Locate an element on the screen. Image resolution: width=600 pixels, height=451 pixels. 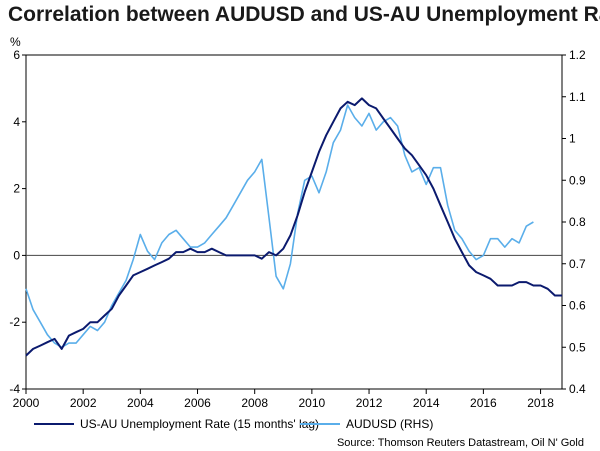
y-right-tick-label: 0.7 is located at coordinates (577, 264).